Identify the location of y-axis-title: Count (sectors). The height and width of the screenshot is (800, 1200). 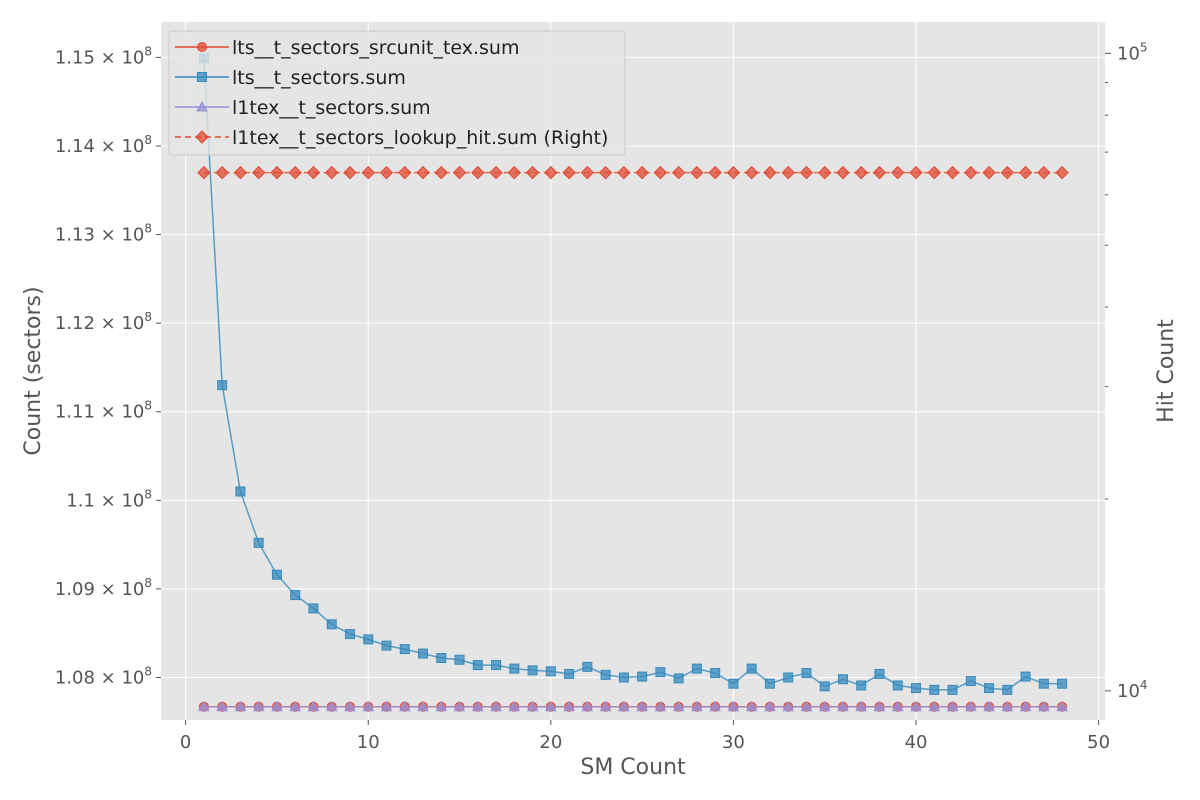
(33, 370).